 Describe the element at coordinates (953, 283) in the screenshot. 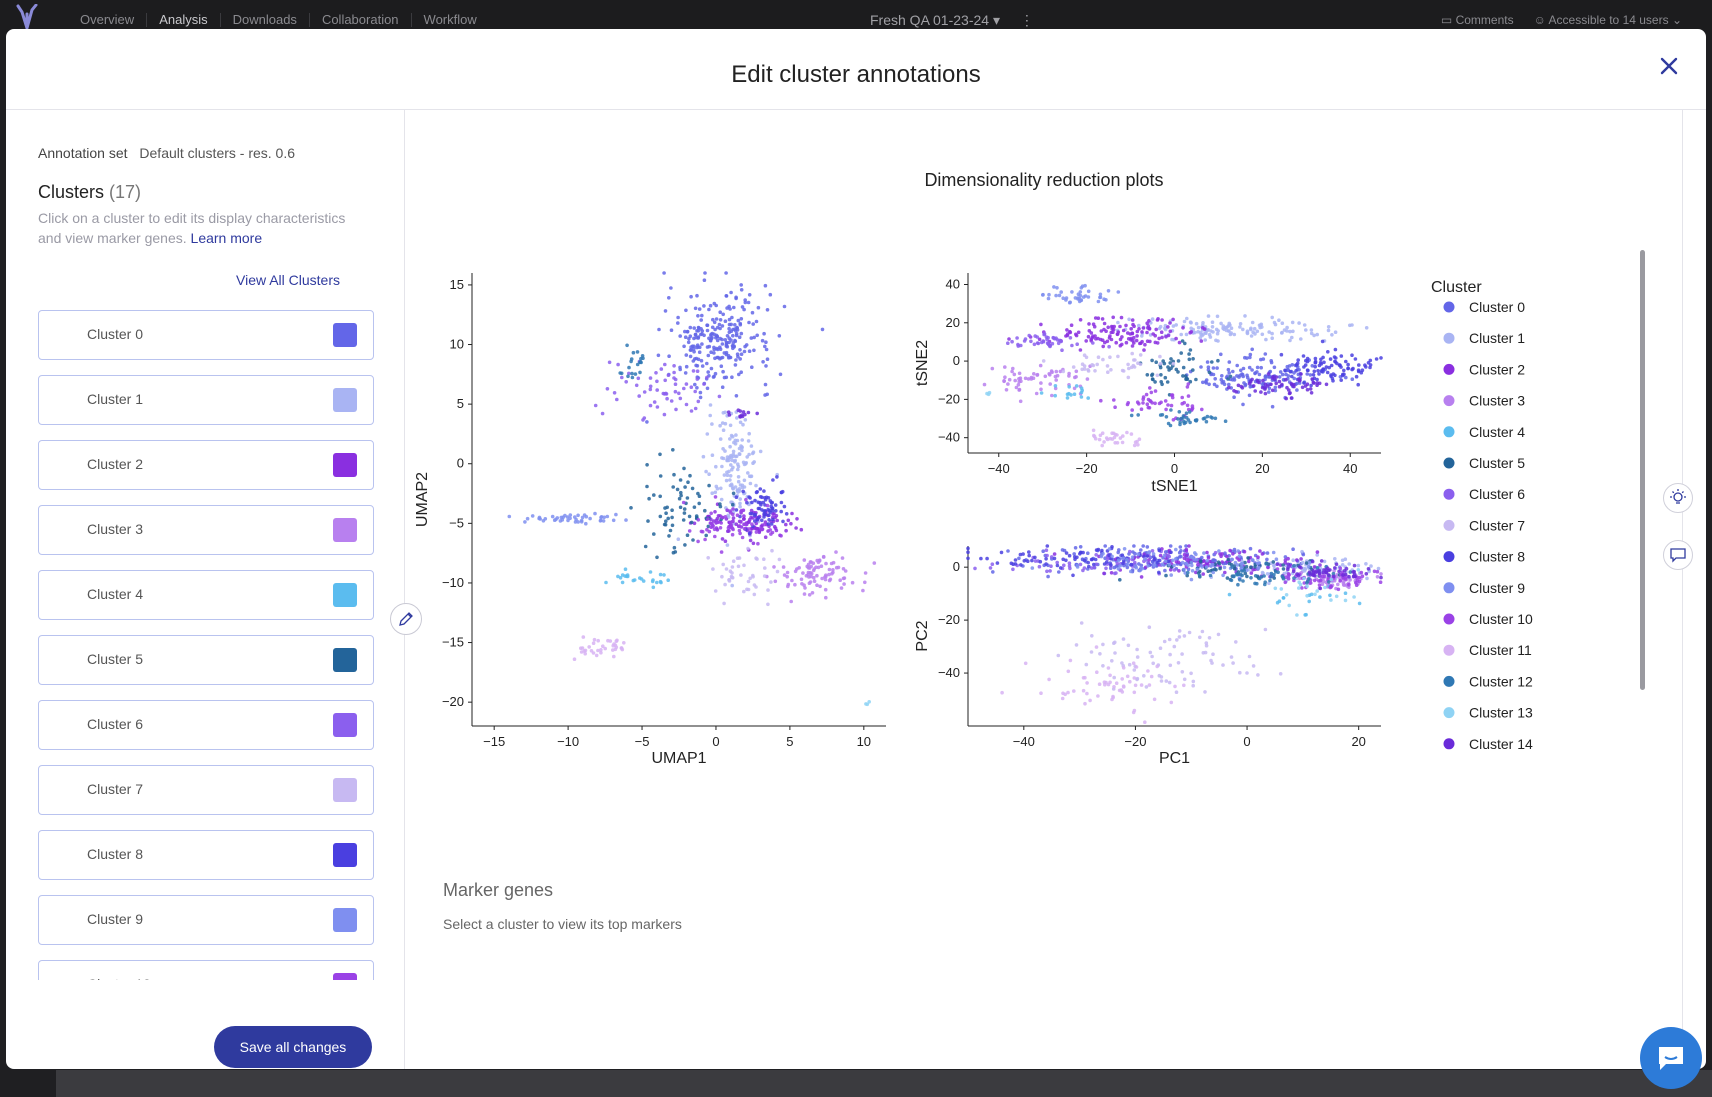

I see `y-tick-label: 40` at that location.